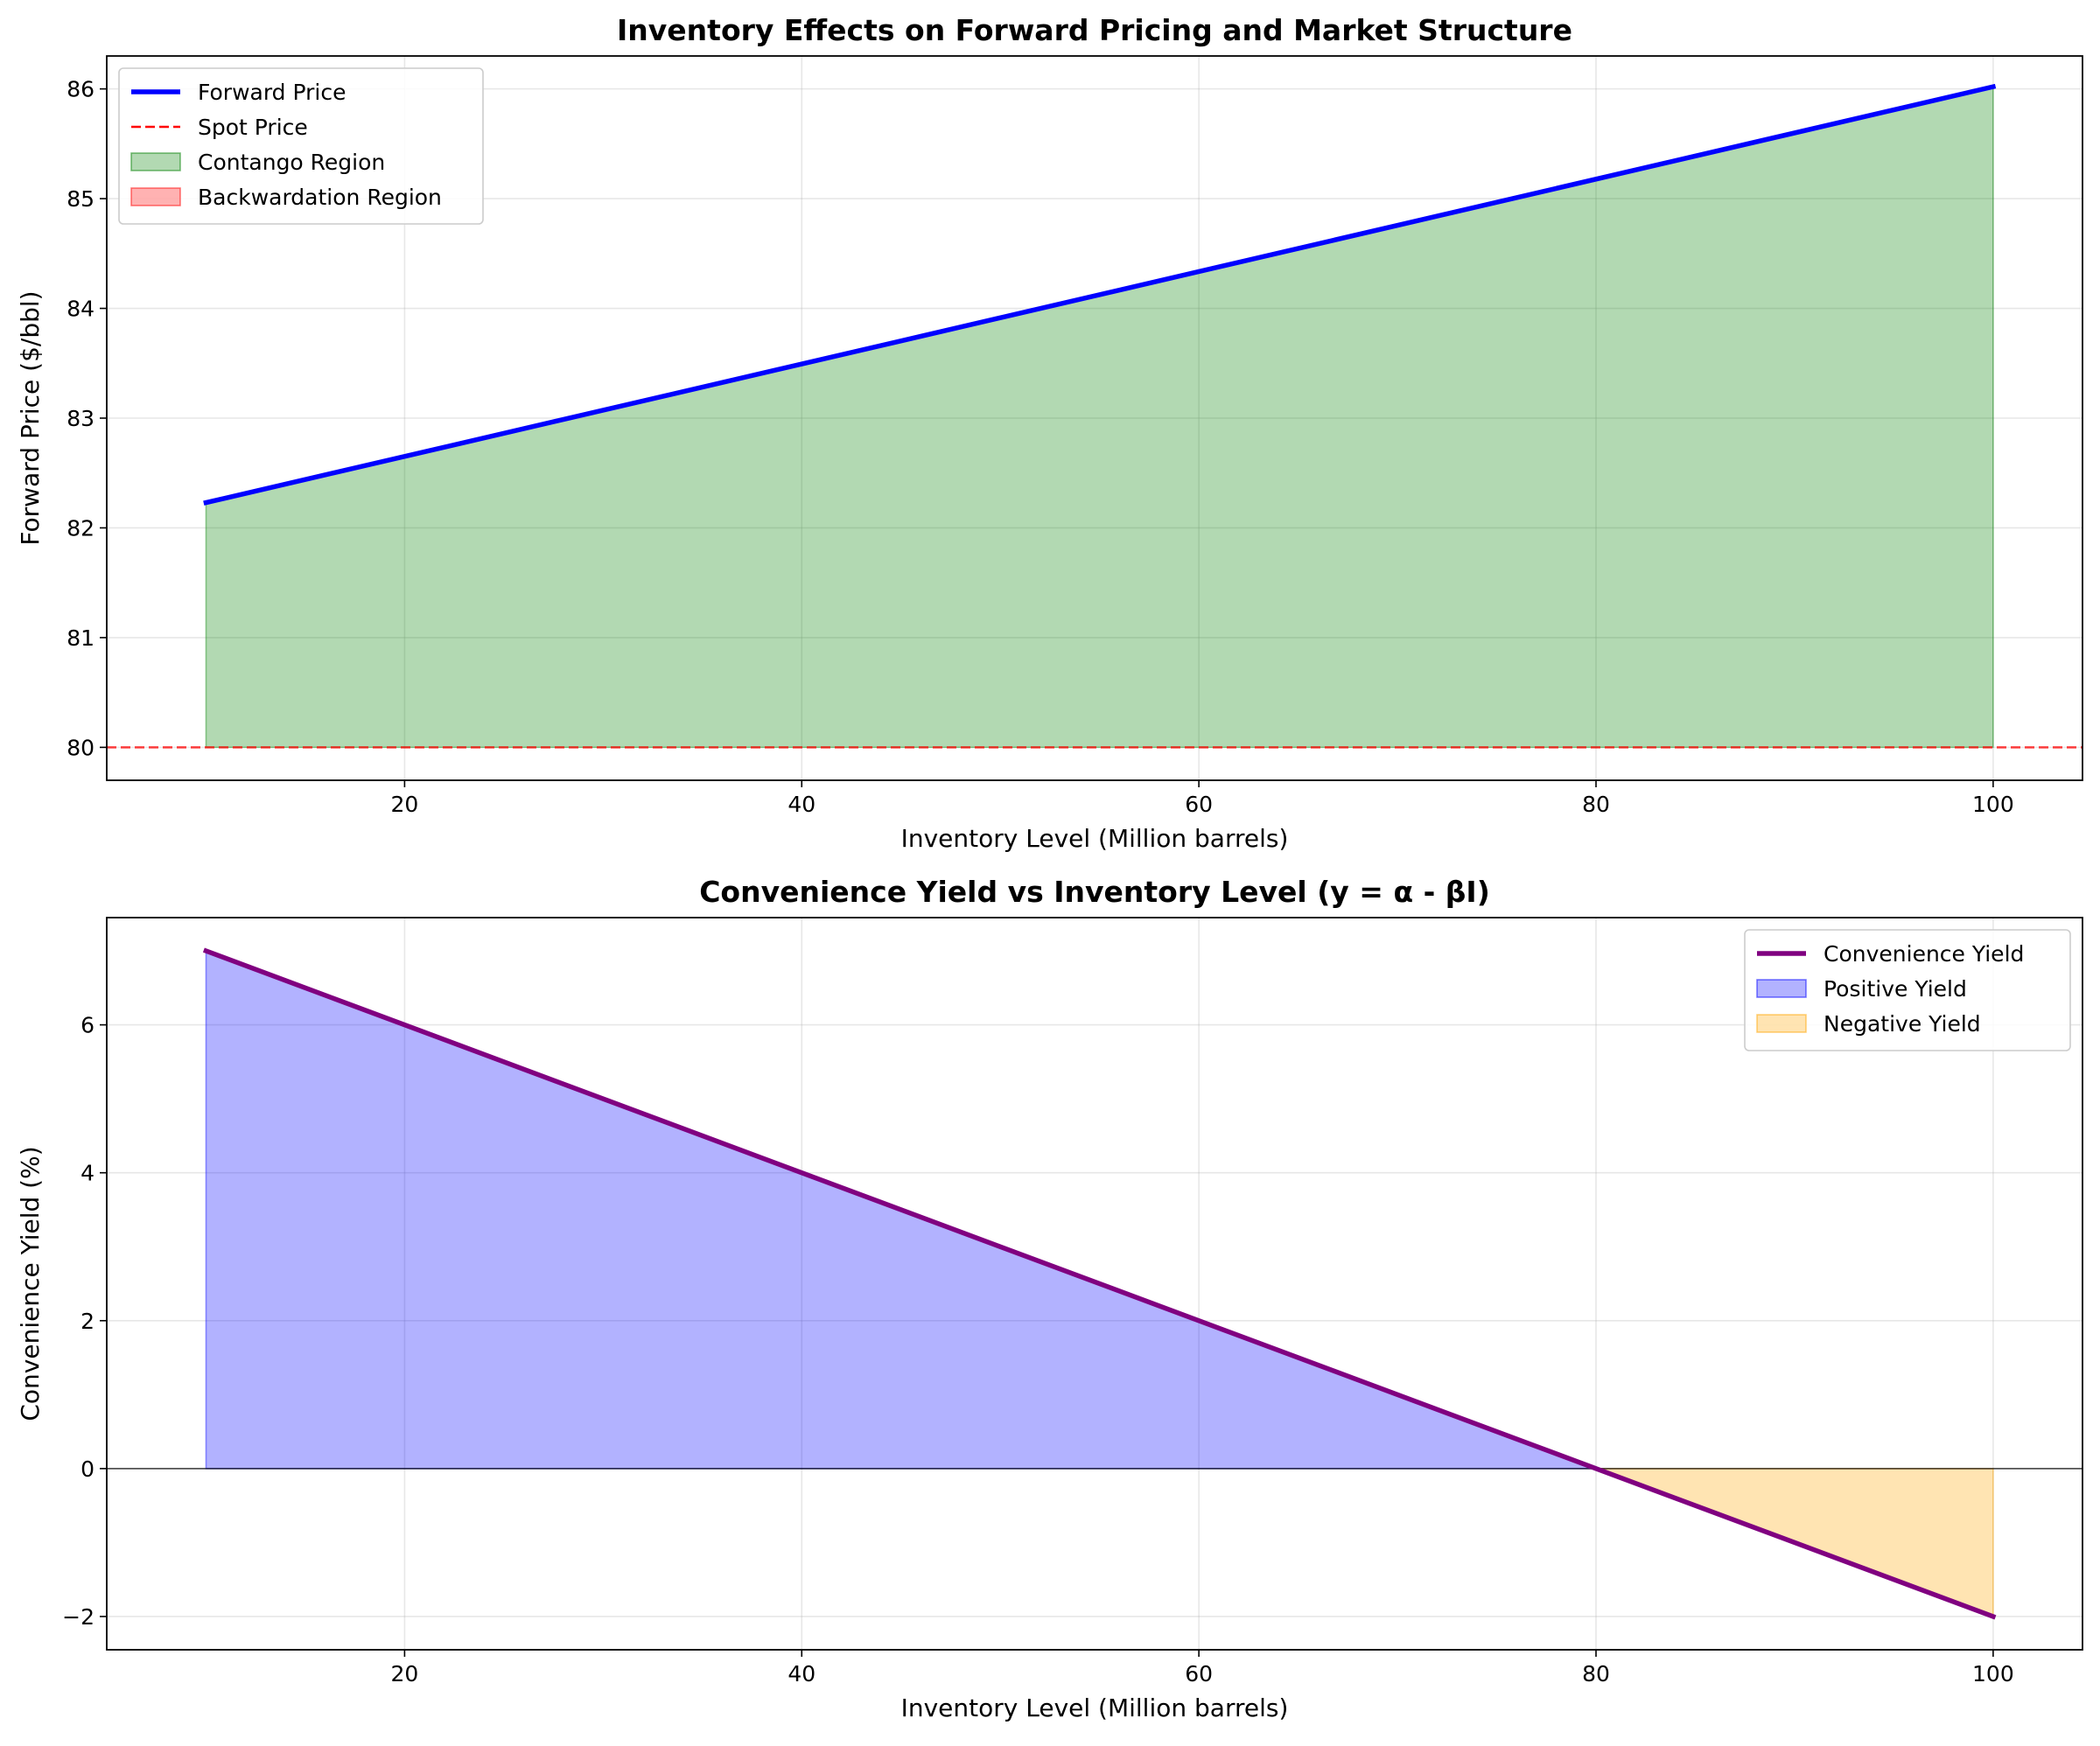 This screenshot has width=2100, height=1746. What do you see at coordinates (80, 418) in the screenshot?
I see `y-tick-label: 83` at bounding box center [80, 418].